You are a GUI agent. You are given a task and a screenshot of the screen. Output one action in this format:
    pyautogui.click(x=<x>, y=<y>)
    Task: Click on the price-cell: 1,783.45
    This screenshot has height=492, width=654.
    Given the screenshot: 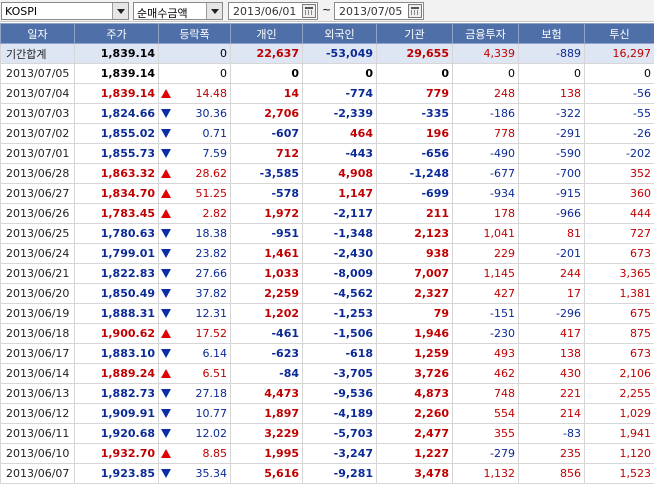 What is the action you would take?
    pyautogui.click(x=116, y=213)
    